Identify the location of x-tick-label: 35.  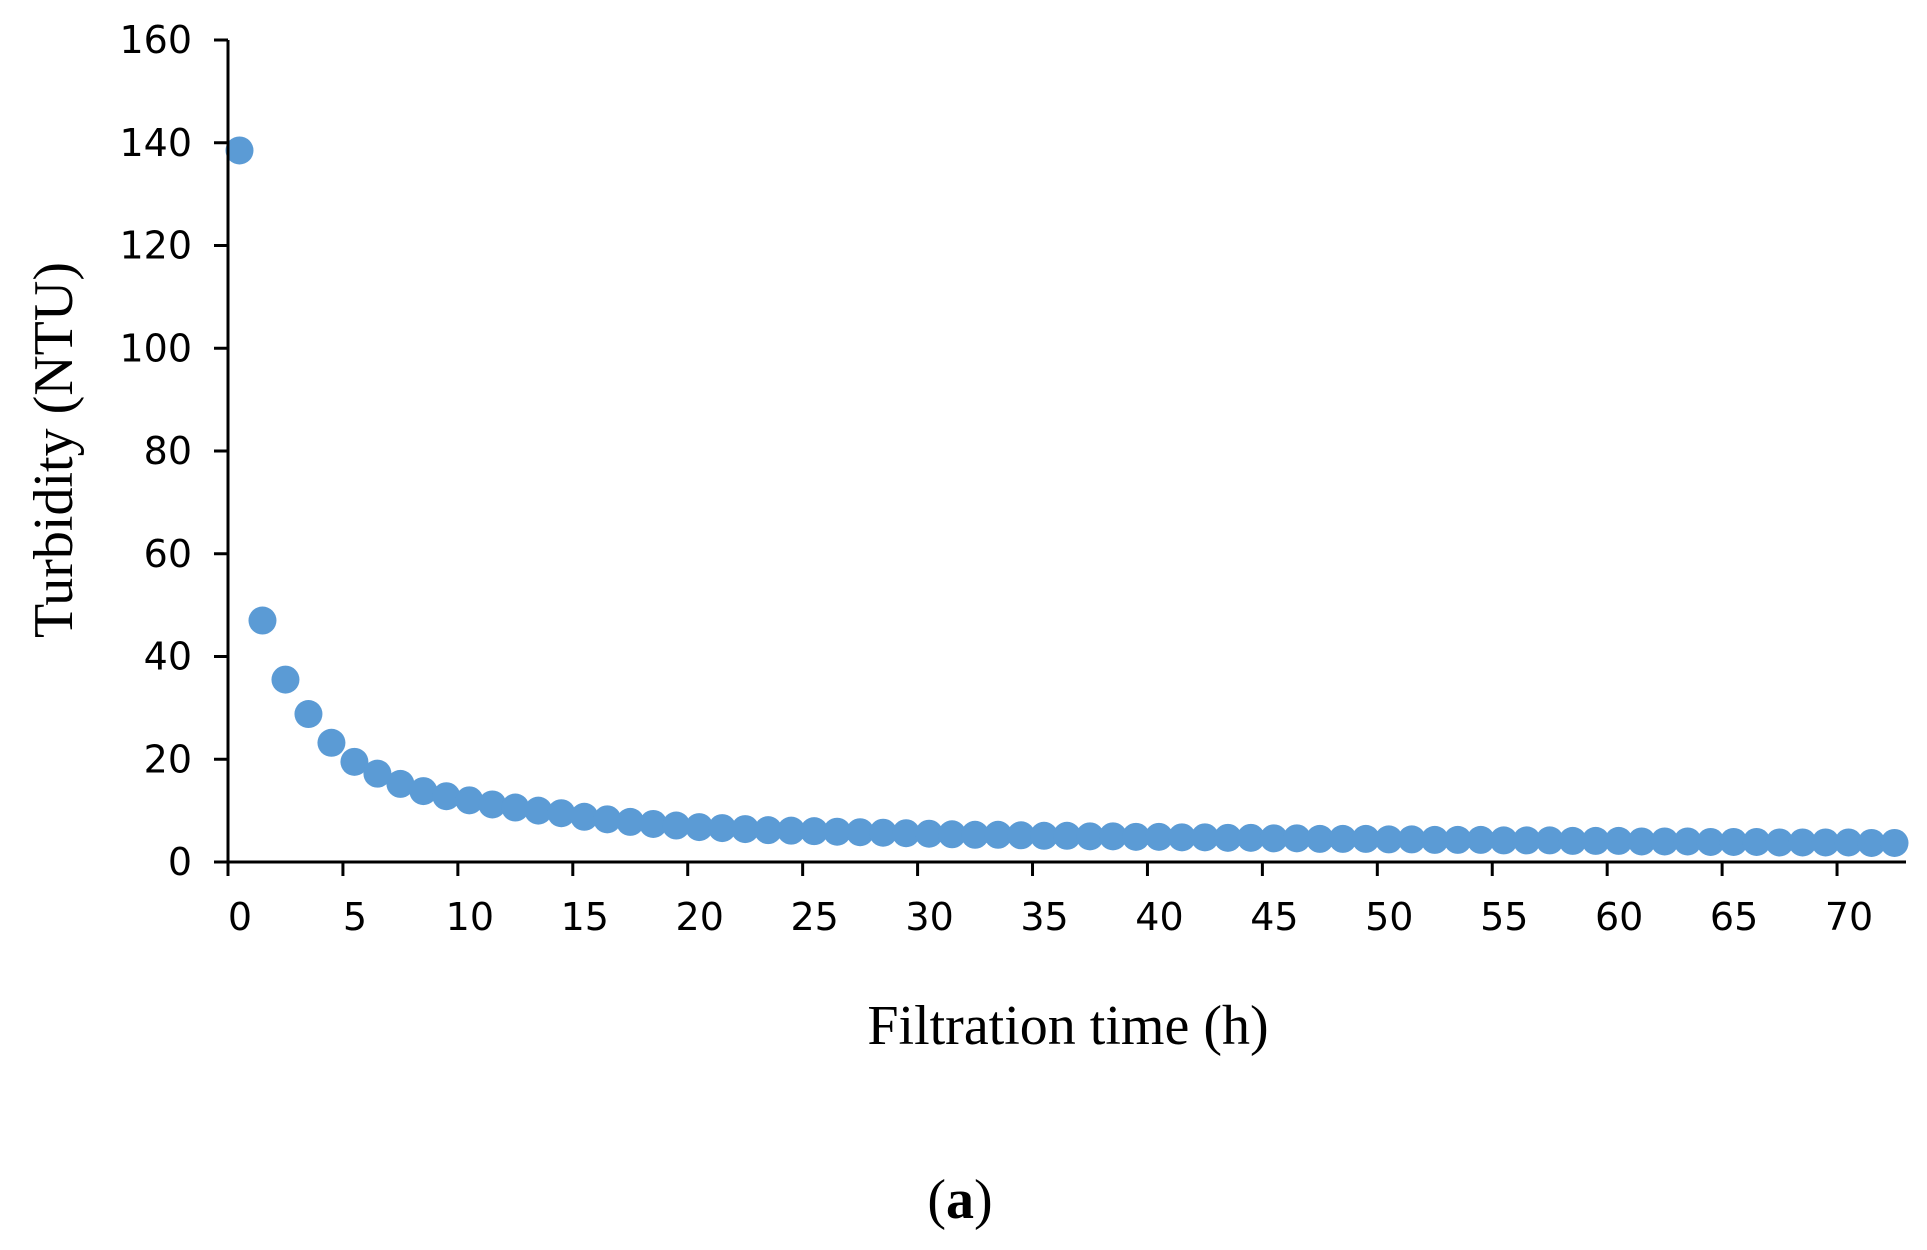
(1044, 917).